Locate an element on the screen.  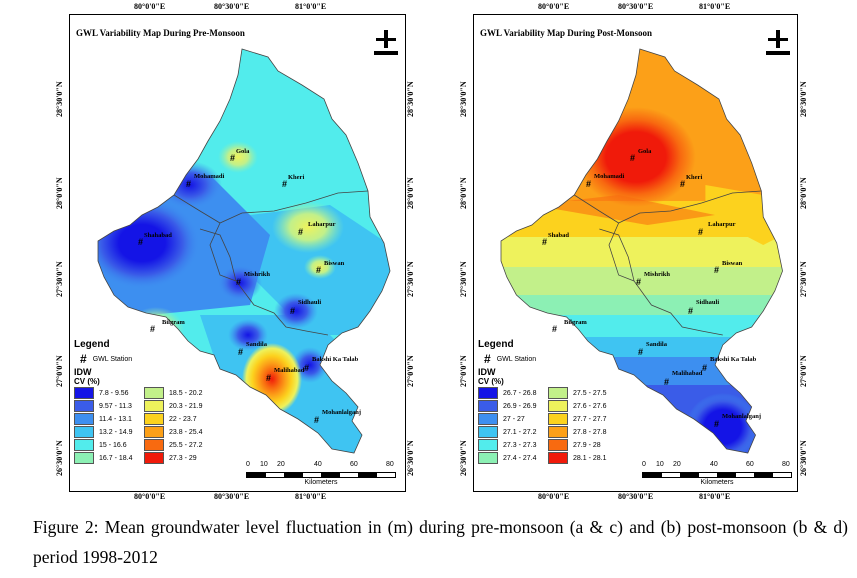
legend-class-label: 27.8 - 27.8 is located at coordinates (590, 432).